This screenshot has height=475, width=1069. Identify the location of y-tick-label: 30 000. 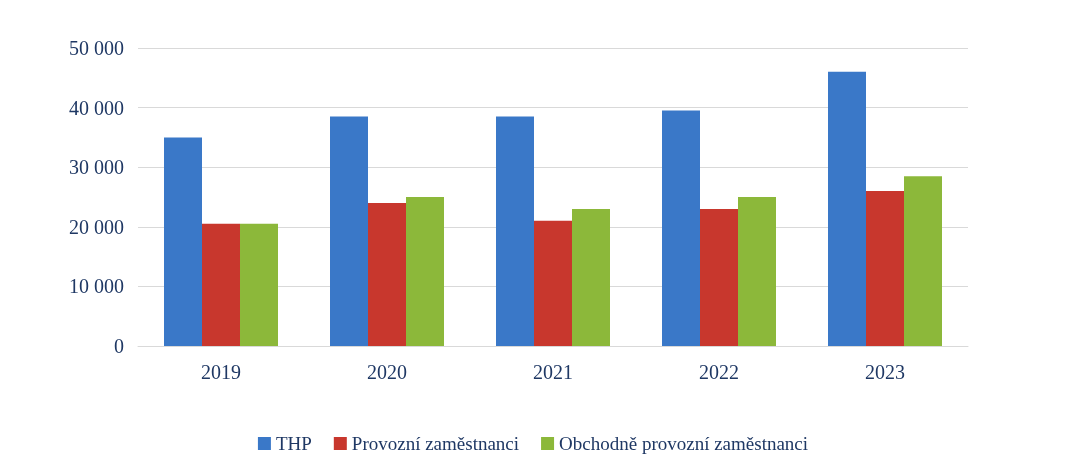
(96, 167).